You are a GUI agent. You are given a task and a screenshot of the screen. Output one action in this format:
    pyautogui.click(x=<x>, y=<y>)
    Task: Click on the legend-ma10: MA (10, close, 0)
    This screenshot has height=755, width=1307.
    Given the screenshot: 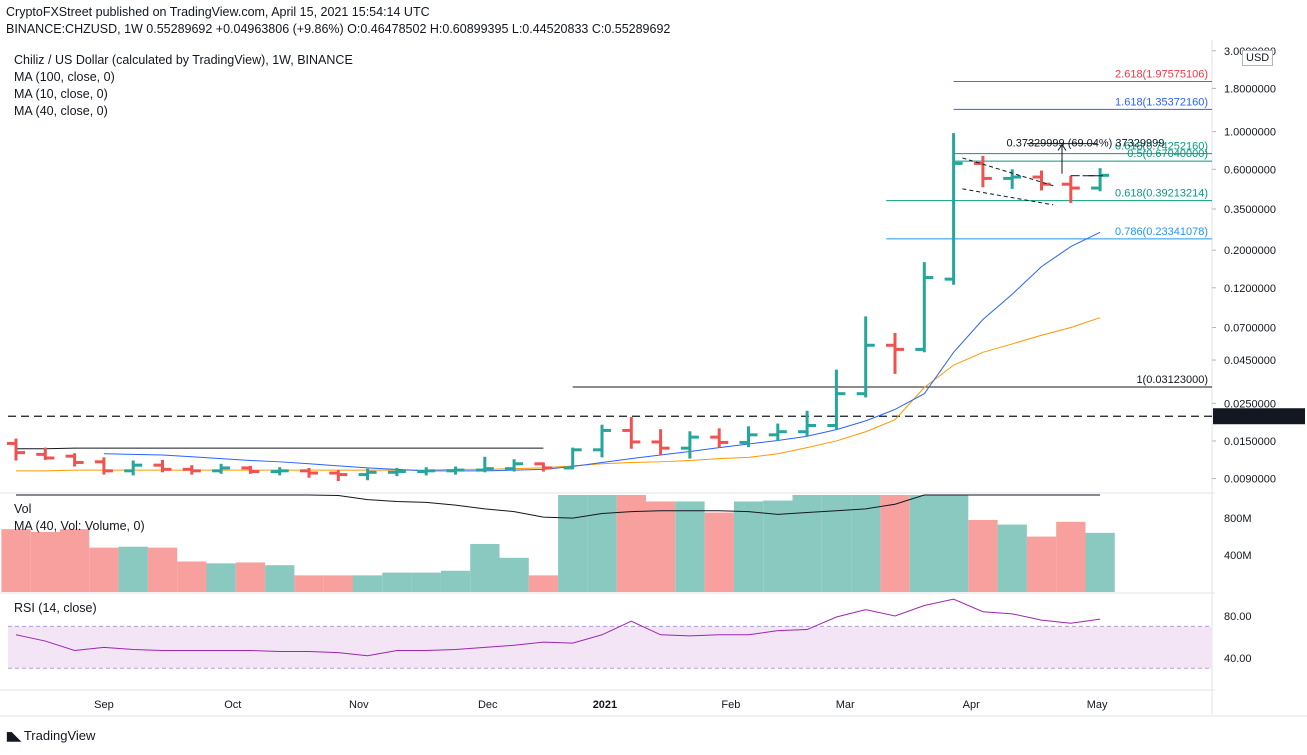 What is the action you would take?
    pyautogui.click(x=61, y=94)
    